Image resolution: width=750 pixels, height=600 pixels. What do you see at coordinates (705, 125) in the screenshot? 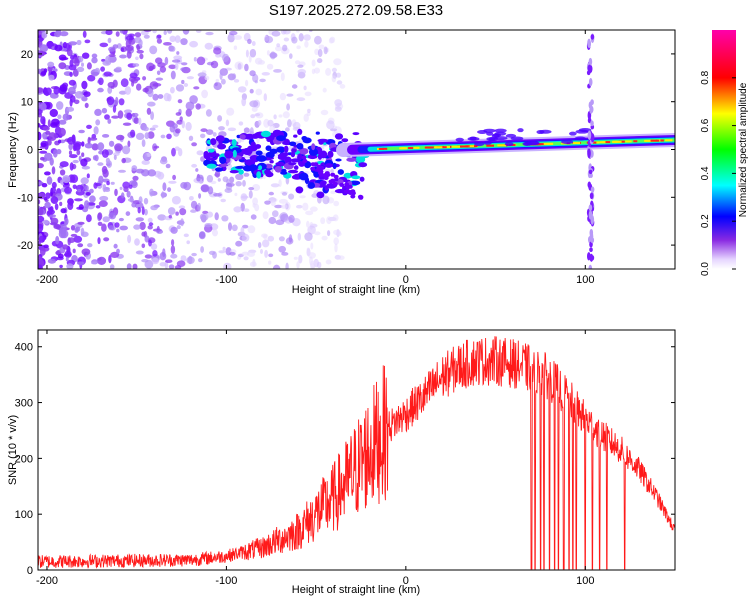
I see `colorbar-tick-label: 0.6` at bounding box center [705, 125].